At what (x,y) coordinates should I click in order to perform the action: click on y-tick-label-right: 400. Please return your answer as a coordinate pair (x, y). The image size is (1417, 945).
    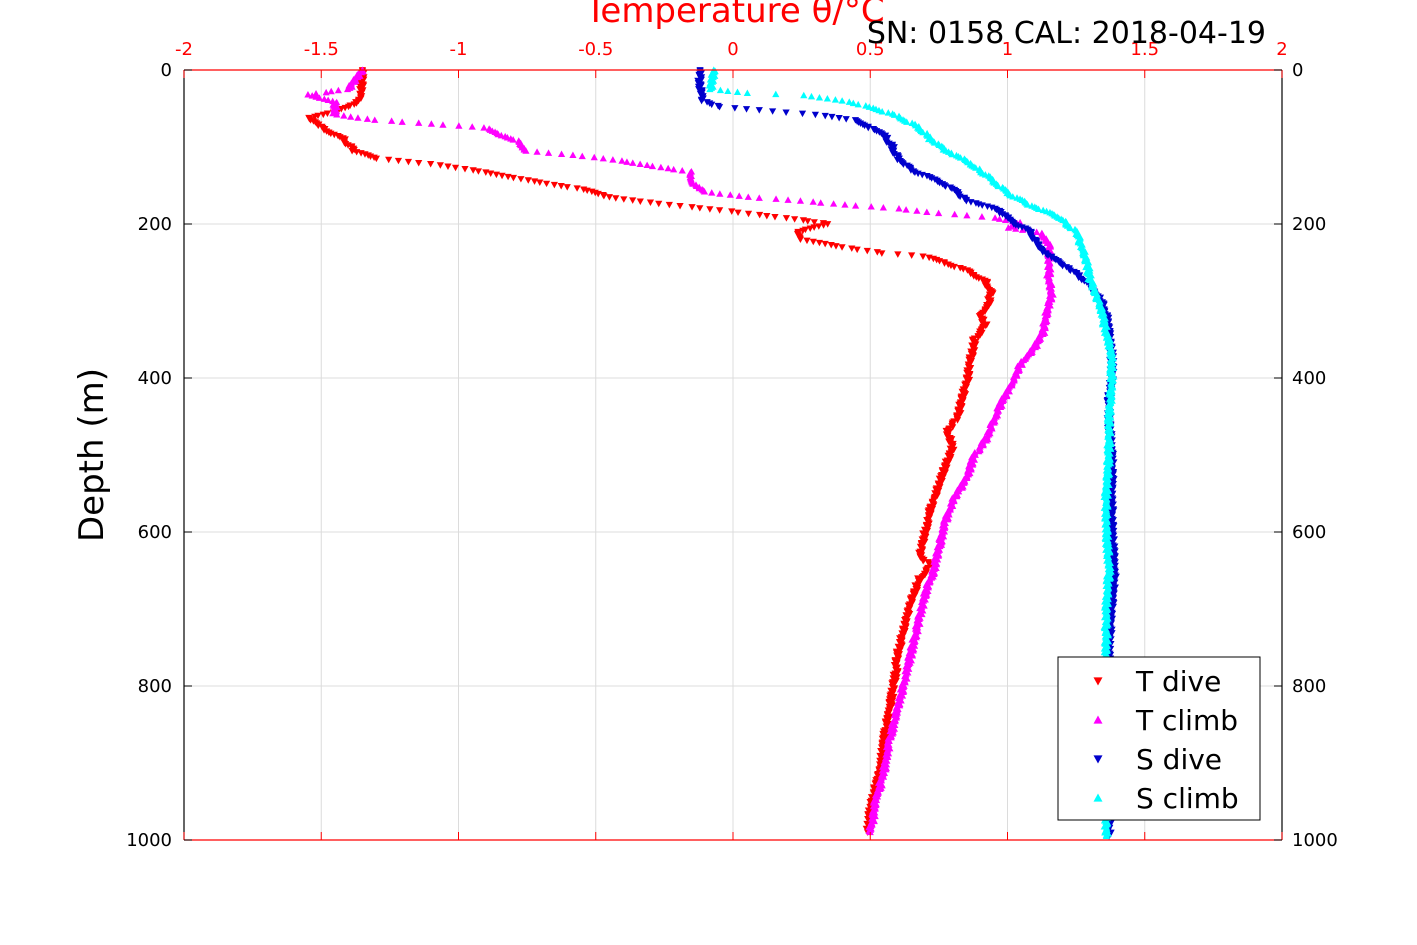
    Looking at the image, I should click on (1309, 378).